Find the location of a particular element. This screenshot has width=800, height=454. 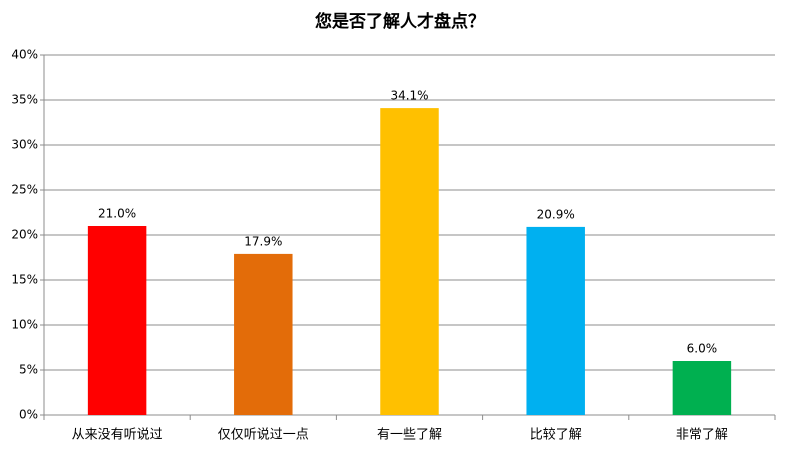

value-label: 21.0% is located at coordinates (117, 214).